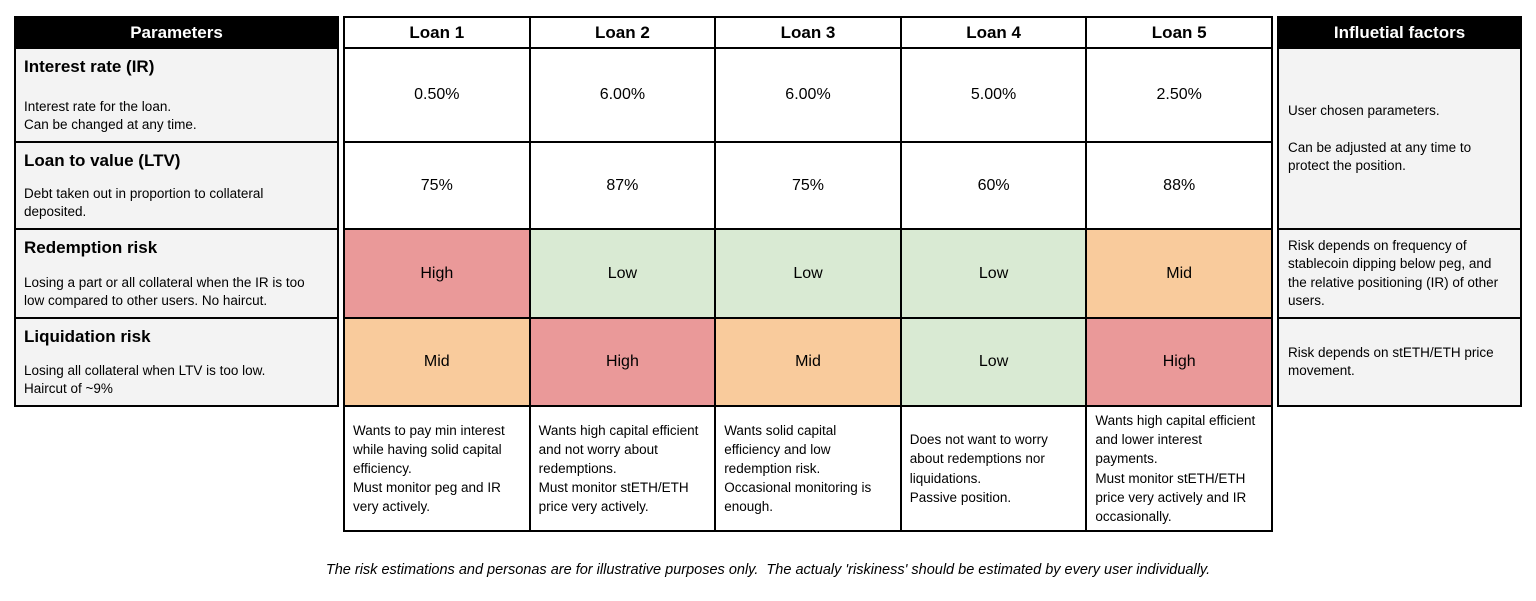 The image size is (1536, 601). Describe the element at coordinates (808, 95) in the screenshot. I see `loan3-interest-rate-cell: 6.00%` at that location.